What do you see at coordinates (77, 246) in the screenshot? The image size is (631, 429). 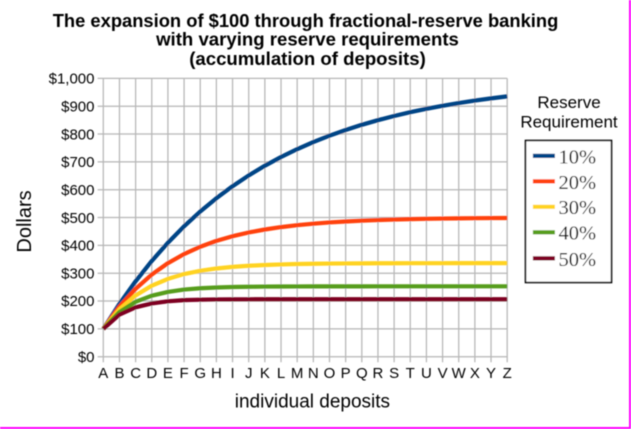 I see `svg-text: $400` at bounding box center [77, 246].